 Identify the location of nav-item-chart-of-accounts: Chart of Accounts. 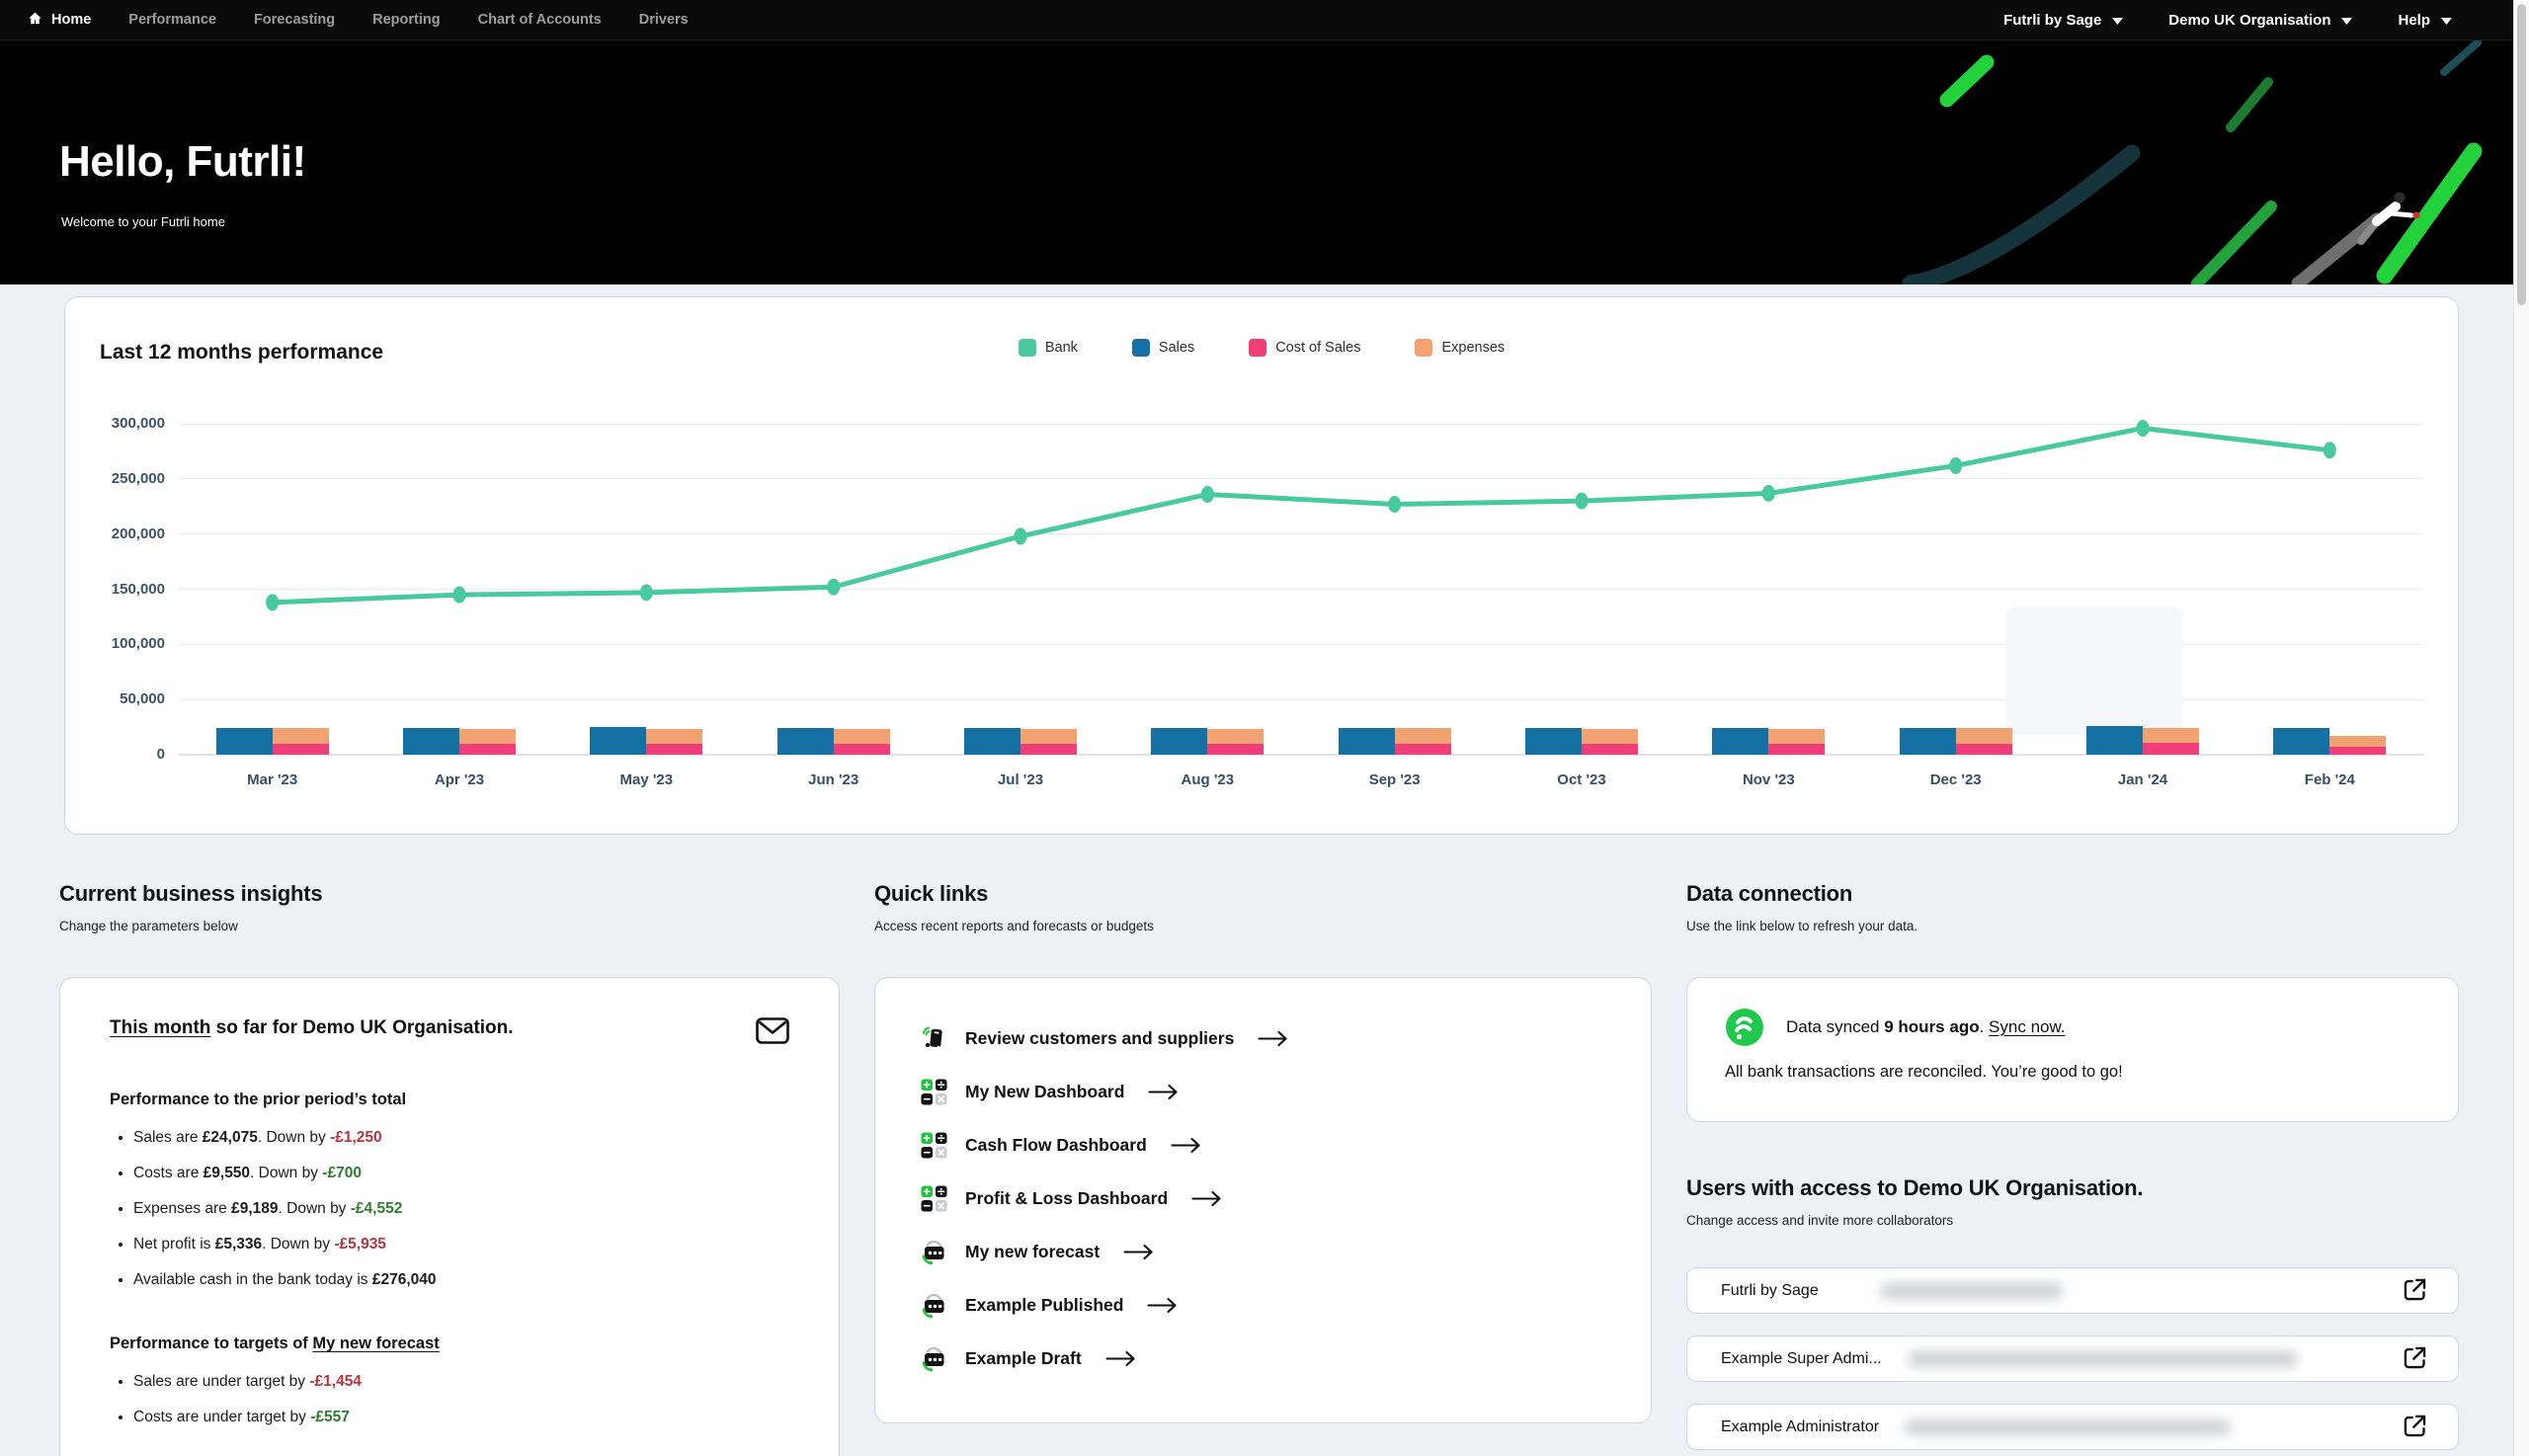
(540, 20).